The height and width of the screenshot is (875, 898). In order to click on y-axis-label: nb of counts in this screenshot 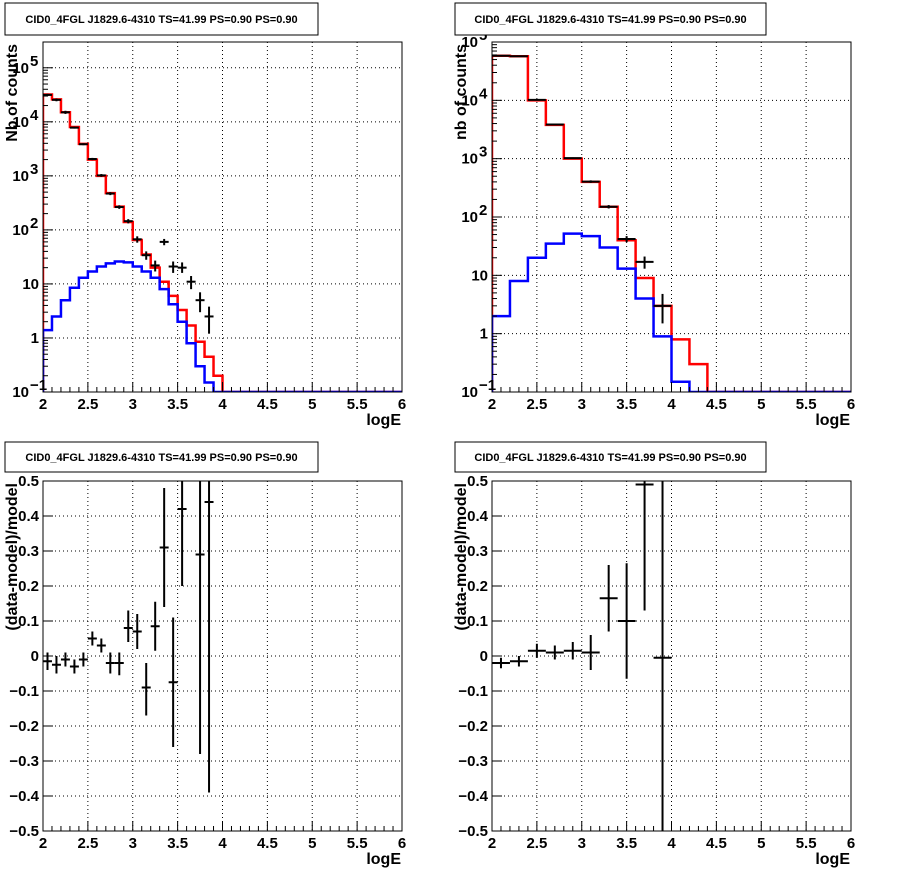, I will do `click(461, 92)`.